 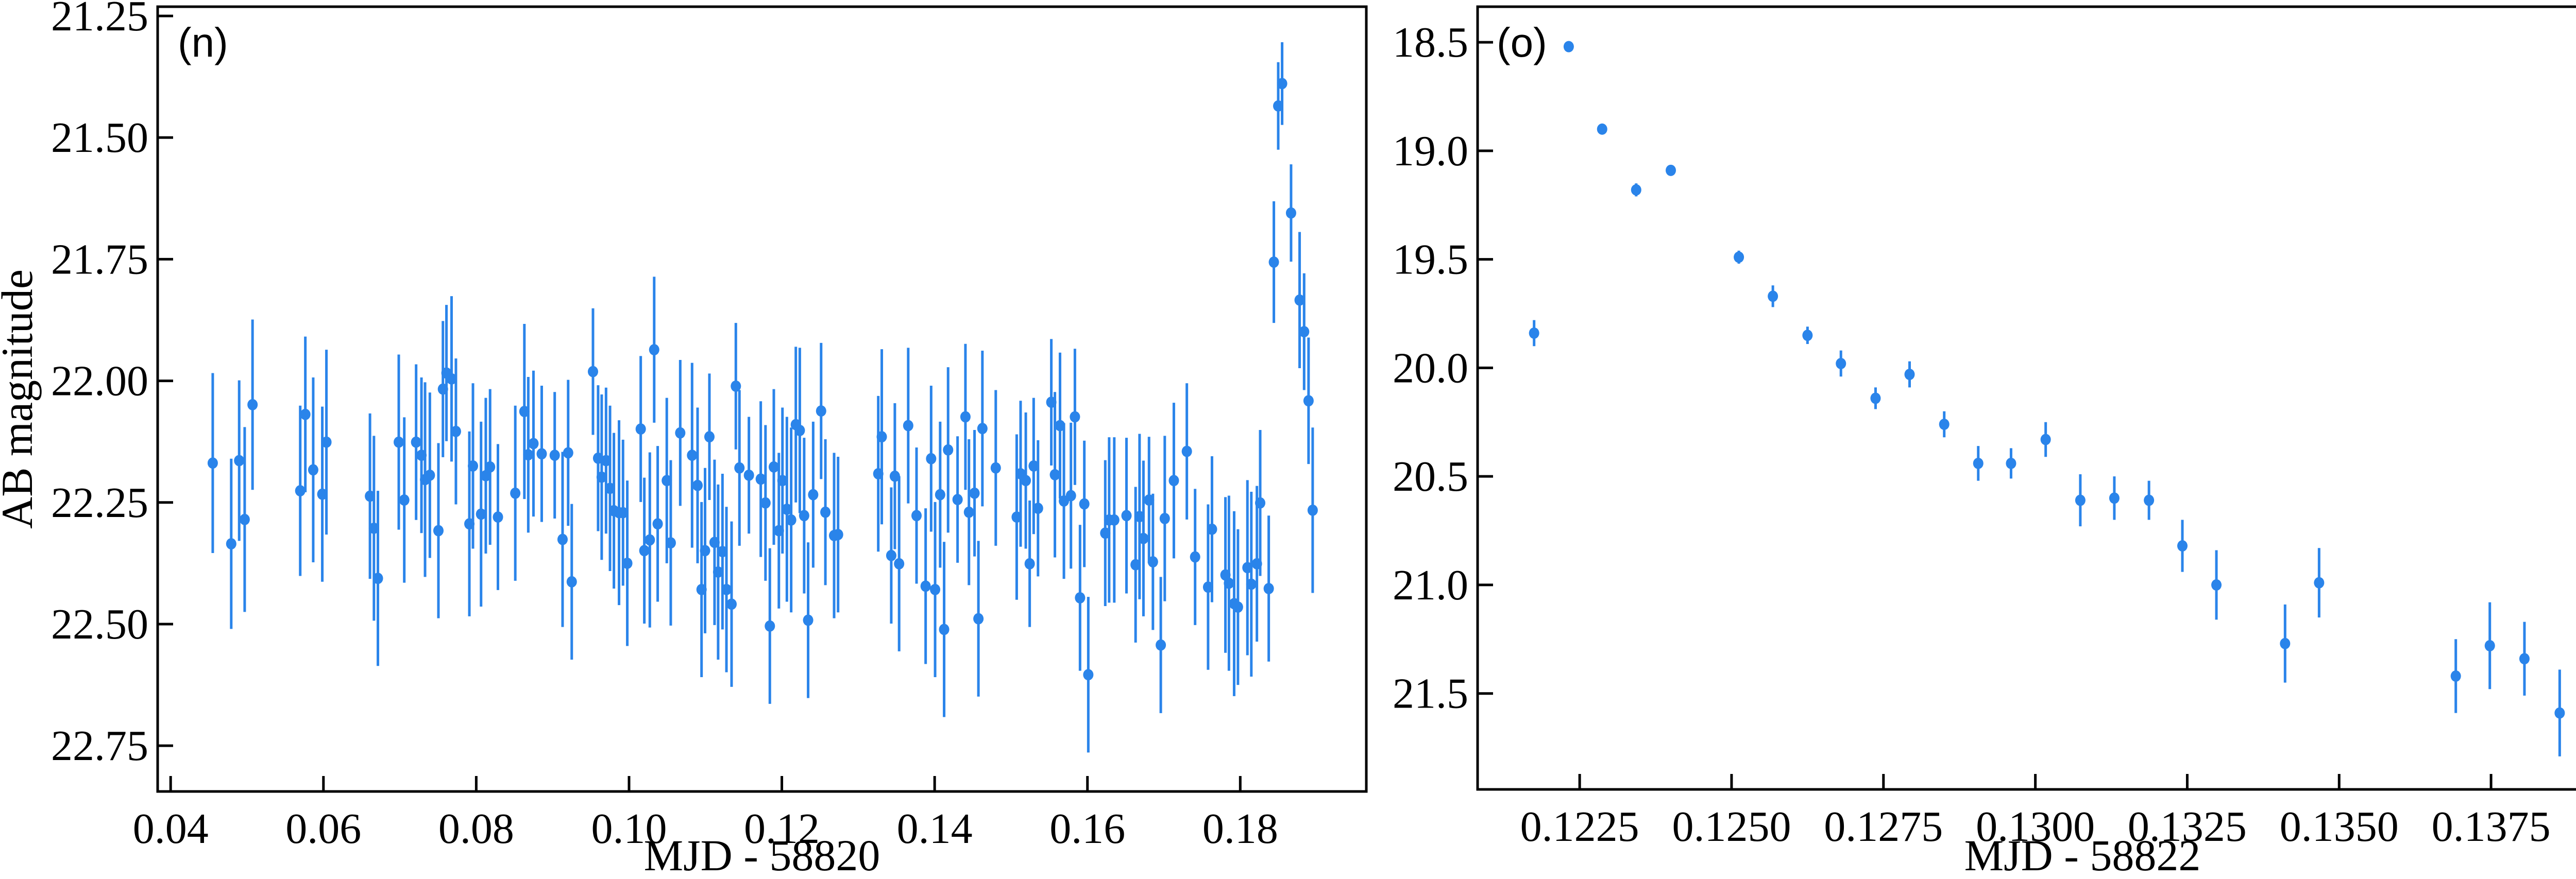 I want to click on y-tick-label: 20.5, so click(x=1430, y=477).